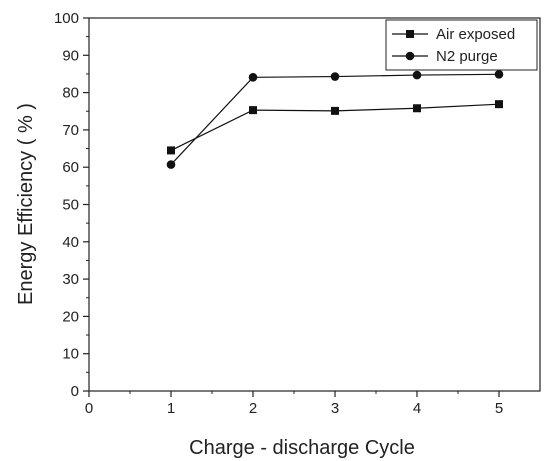 This screenshot has width=552, height=461. Describe the element at coordinates (26, 204) in the screenshot. I see `y-axis-title: Energy Efficiency ( % )` at that location.